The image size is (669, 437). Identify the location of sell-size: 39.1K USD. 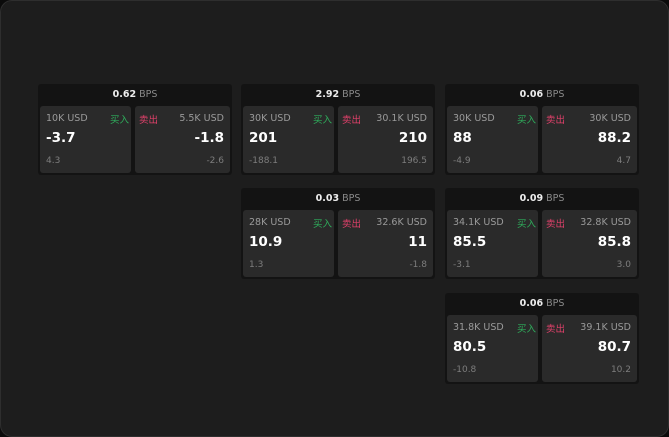
(605, 327).